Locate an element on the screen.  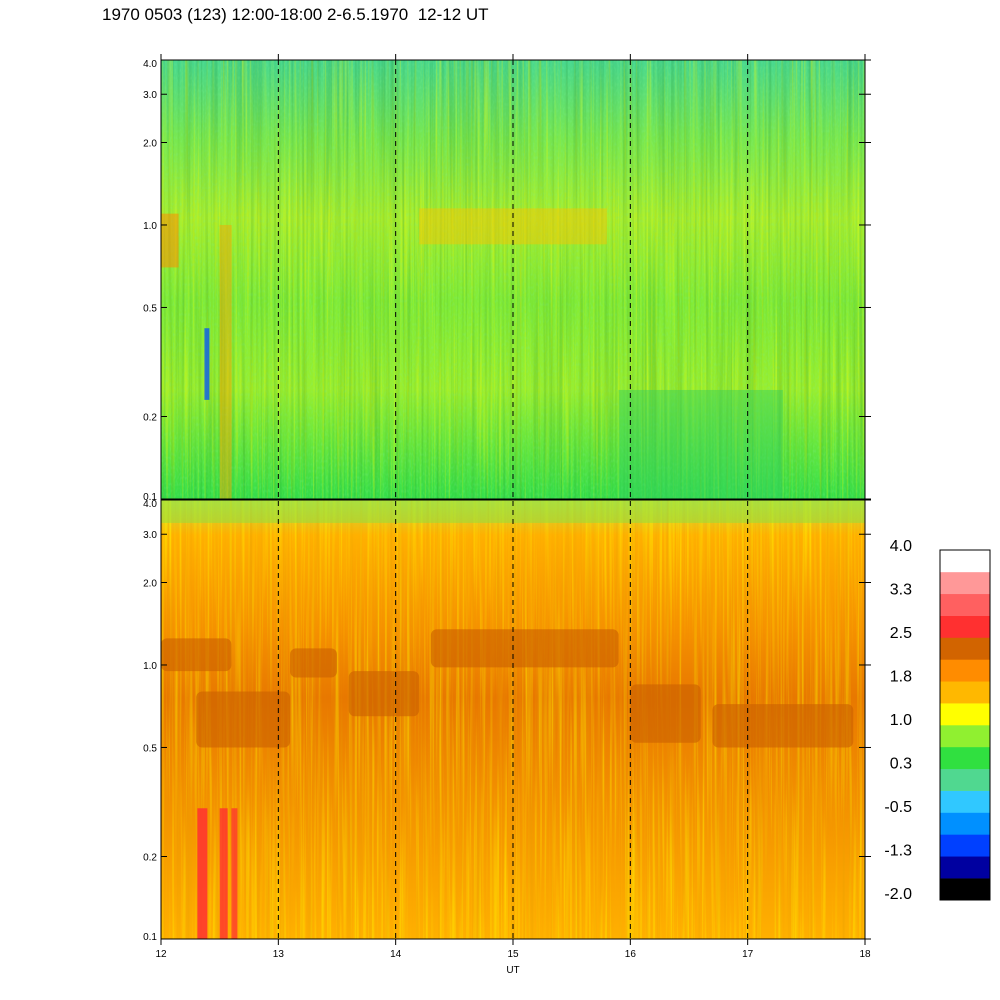
ytick-label-top-0.2: 0.2 is located at coordinates (150, 418).